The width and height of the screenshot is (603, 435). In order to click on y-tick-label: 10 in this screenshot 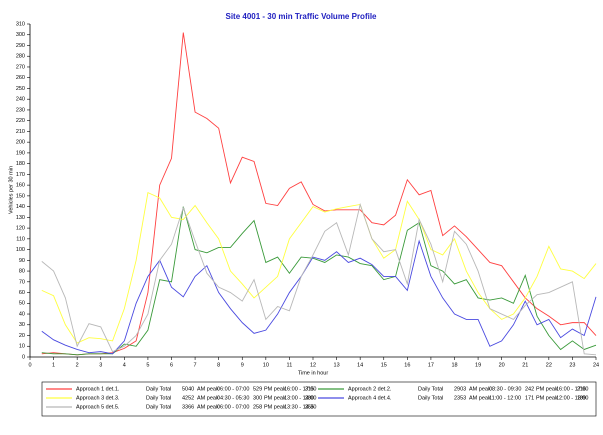, I will do `click(22, 347)`.